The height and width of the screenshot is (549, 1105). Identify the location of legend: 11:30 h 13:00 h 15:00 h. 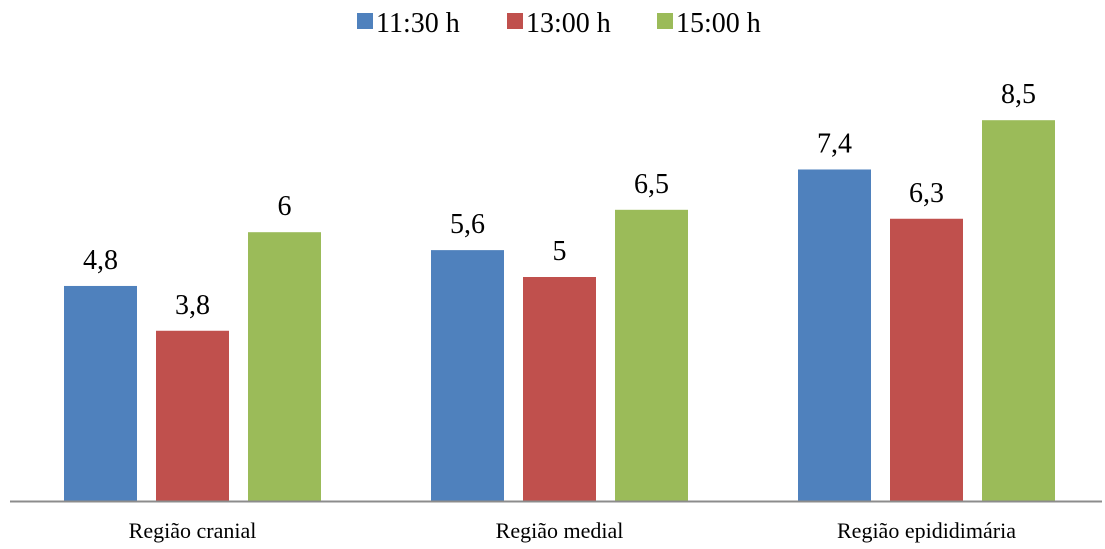
(559, 23).